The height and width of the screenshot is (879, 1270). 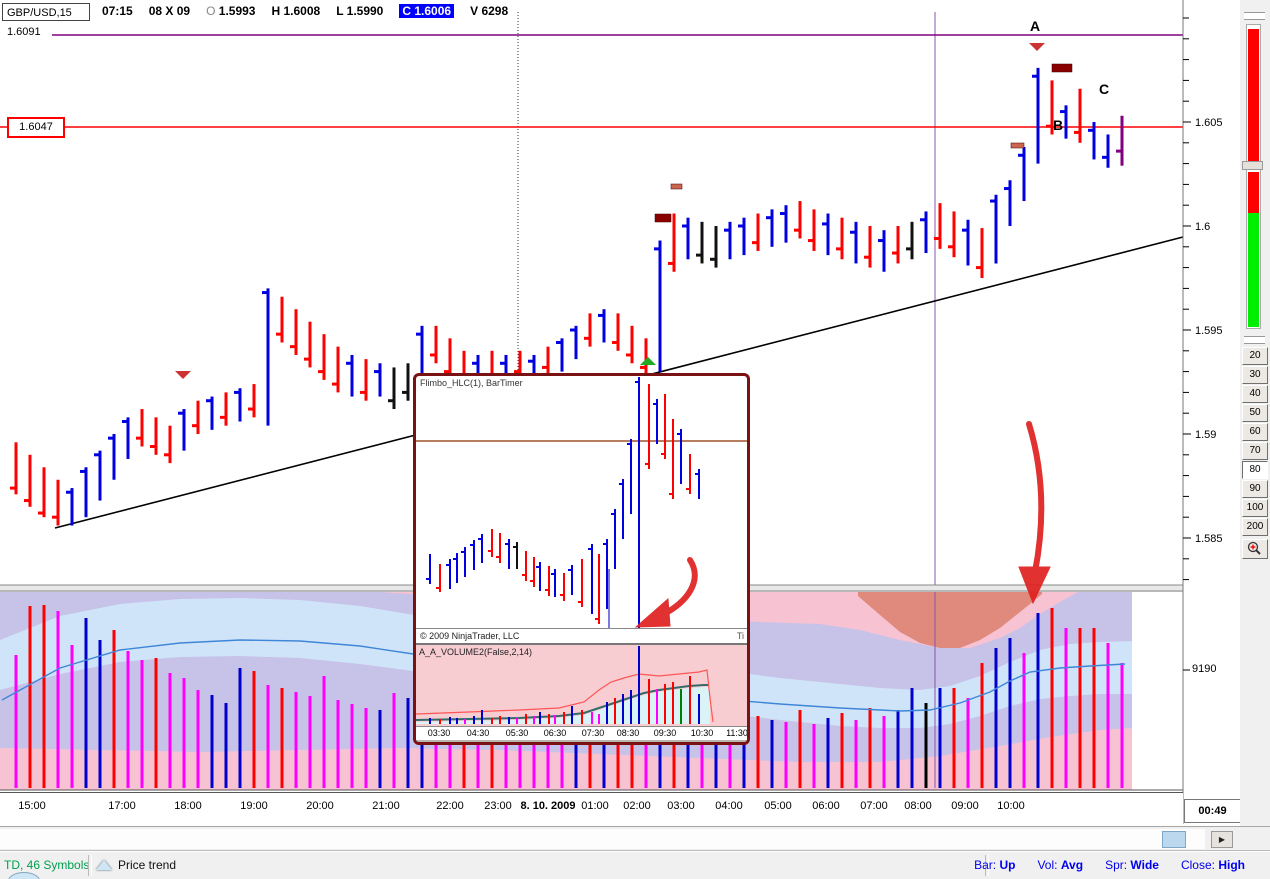 I want to click on inset-time-label: 05:30, so click(x=517, y=733).